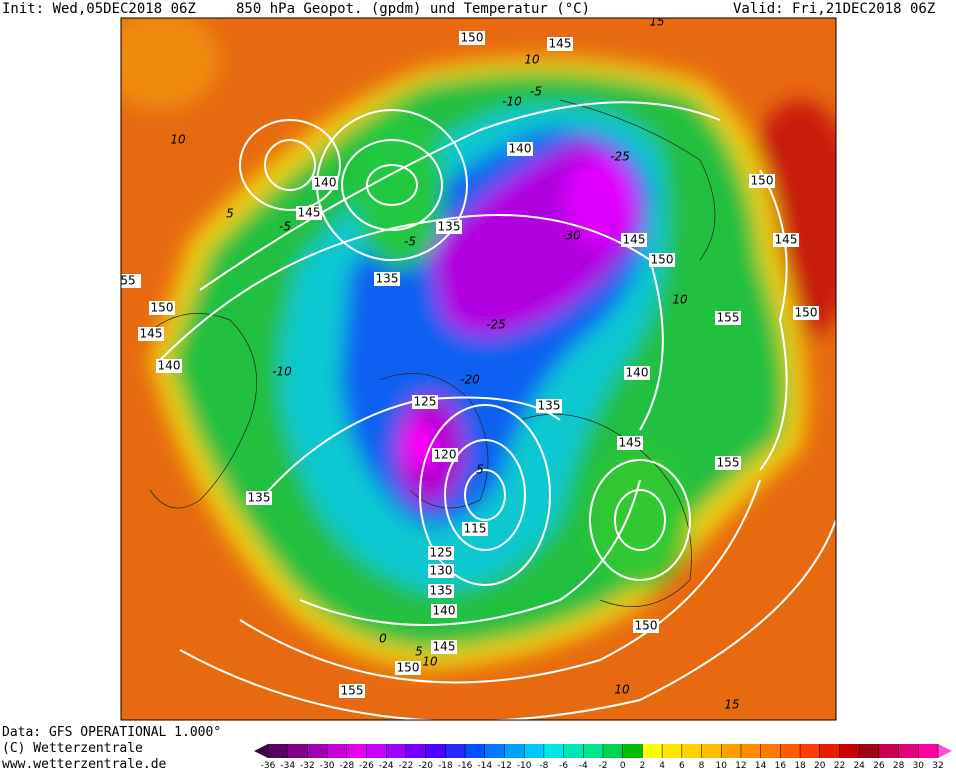  Describe the element at coordinates (287, 765) in the screenshot. I see `legend-label: -34` at that location.